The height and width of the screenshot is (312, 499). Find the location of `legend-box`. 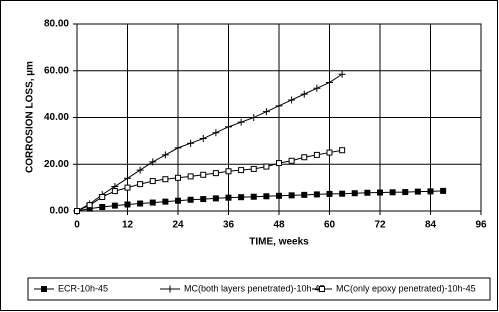

legend-box is located at coordinates (259, 289).